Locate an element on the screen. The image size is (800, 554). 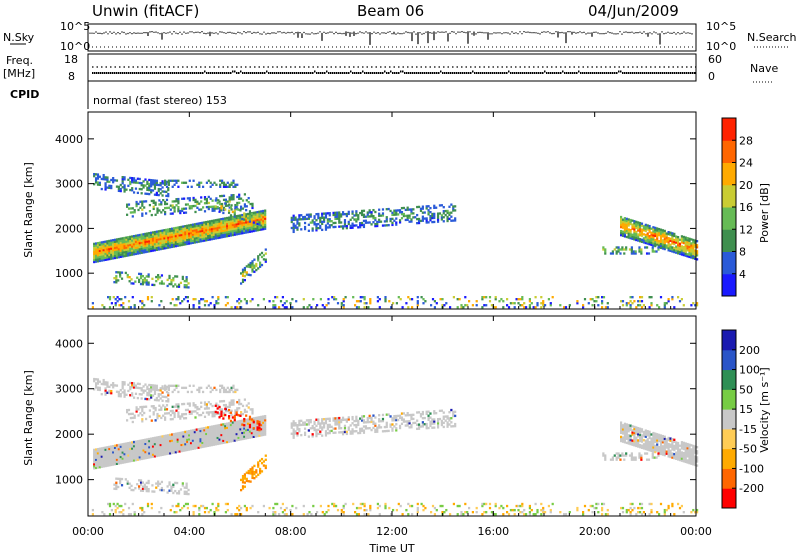
velocity-ylabel: Slant Range [km] is located at coordinates (28, 418).